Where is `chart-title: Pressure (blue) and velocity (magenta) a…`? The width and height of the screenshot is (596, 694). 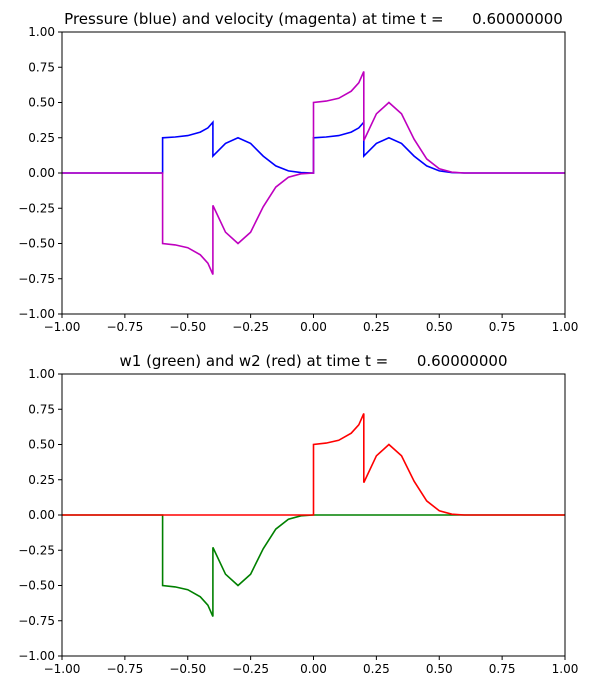
chart-title: Pressure (blue) and velocity (magenta) a… is located at coordinates (313, 19).